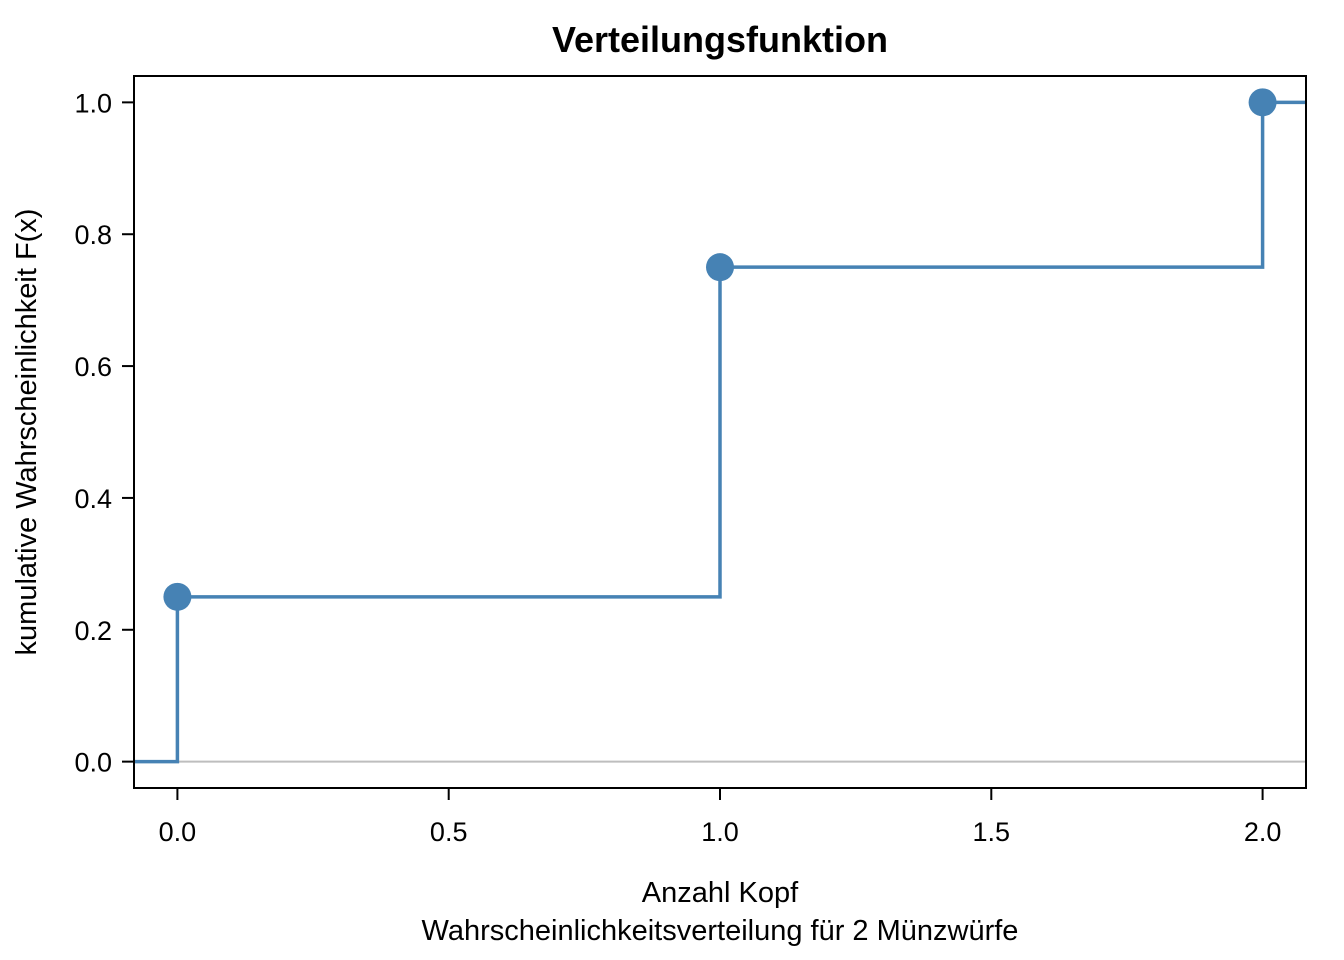 This screenshot has width=1344, height=960. Describe the element at coordinates (93, 103) in the screenshot. I see `y-tick-label: 1.0` at that location.